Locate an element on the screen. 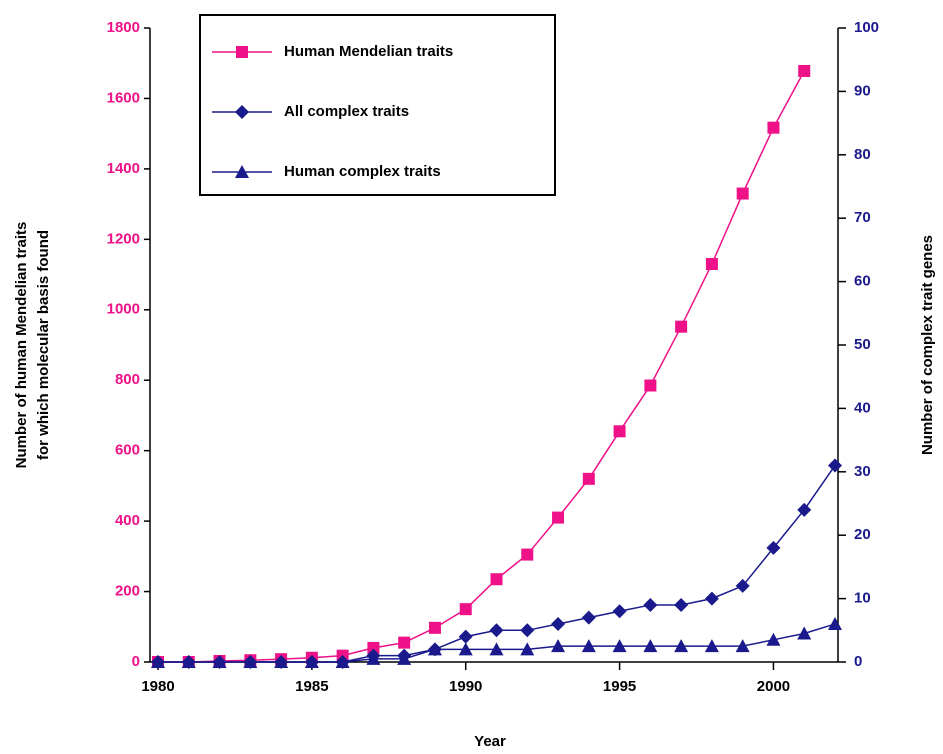 The image size is (943, 754). y2-axis-label: Number of complex trait genes is located at coordinates (927, 345).